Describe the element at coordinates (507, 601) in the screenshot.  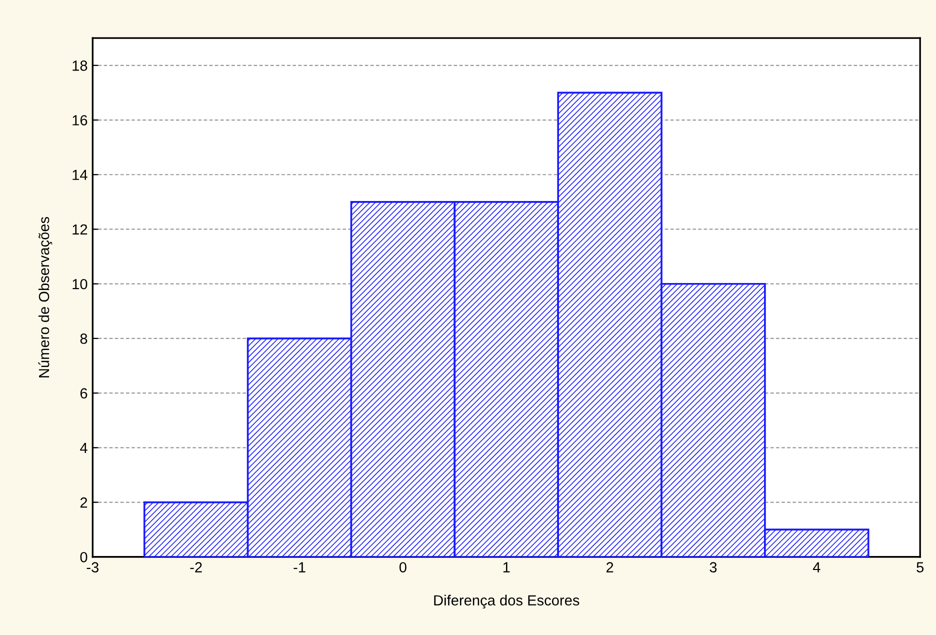
I see `x-axis-title: Diferença dos Escores` at that location.